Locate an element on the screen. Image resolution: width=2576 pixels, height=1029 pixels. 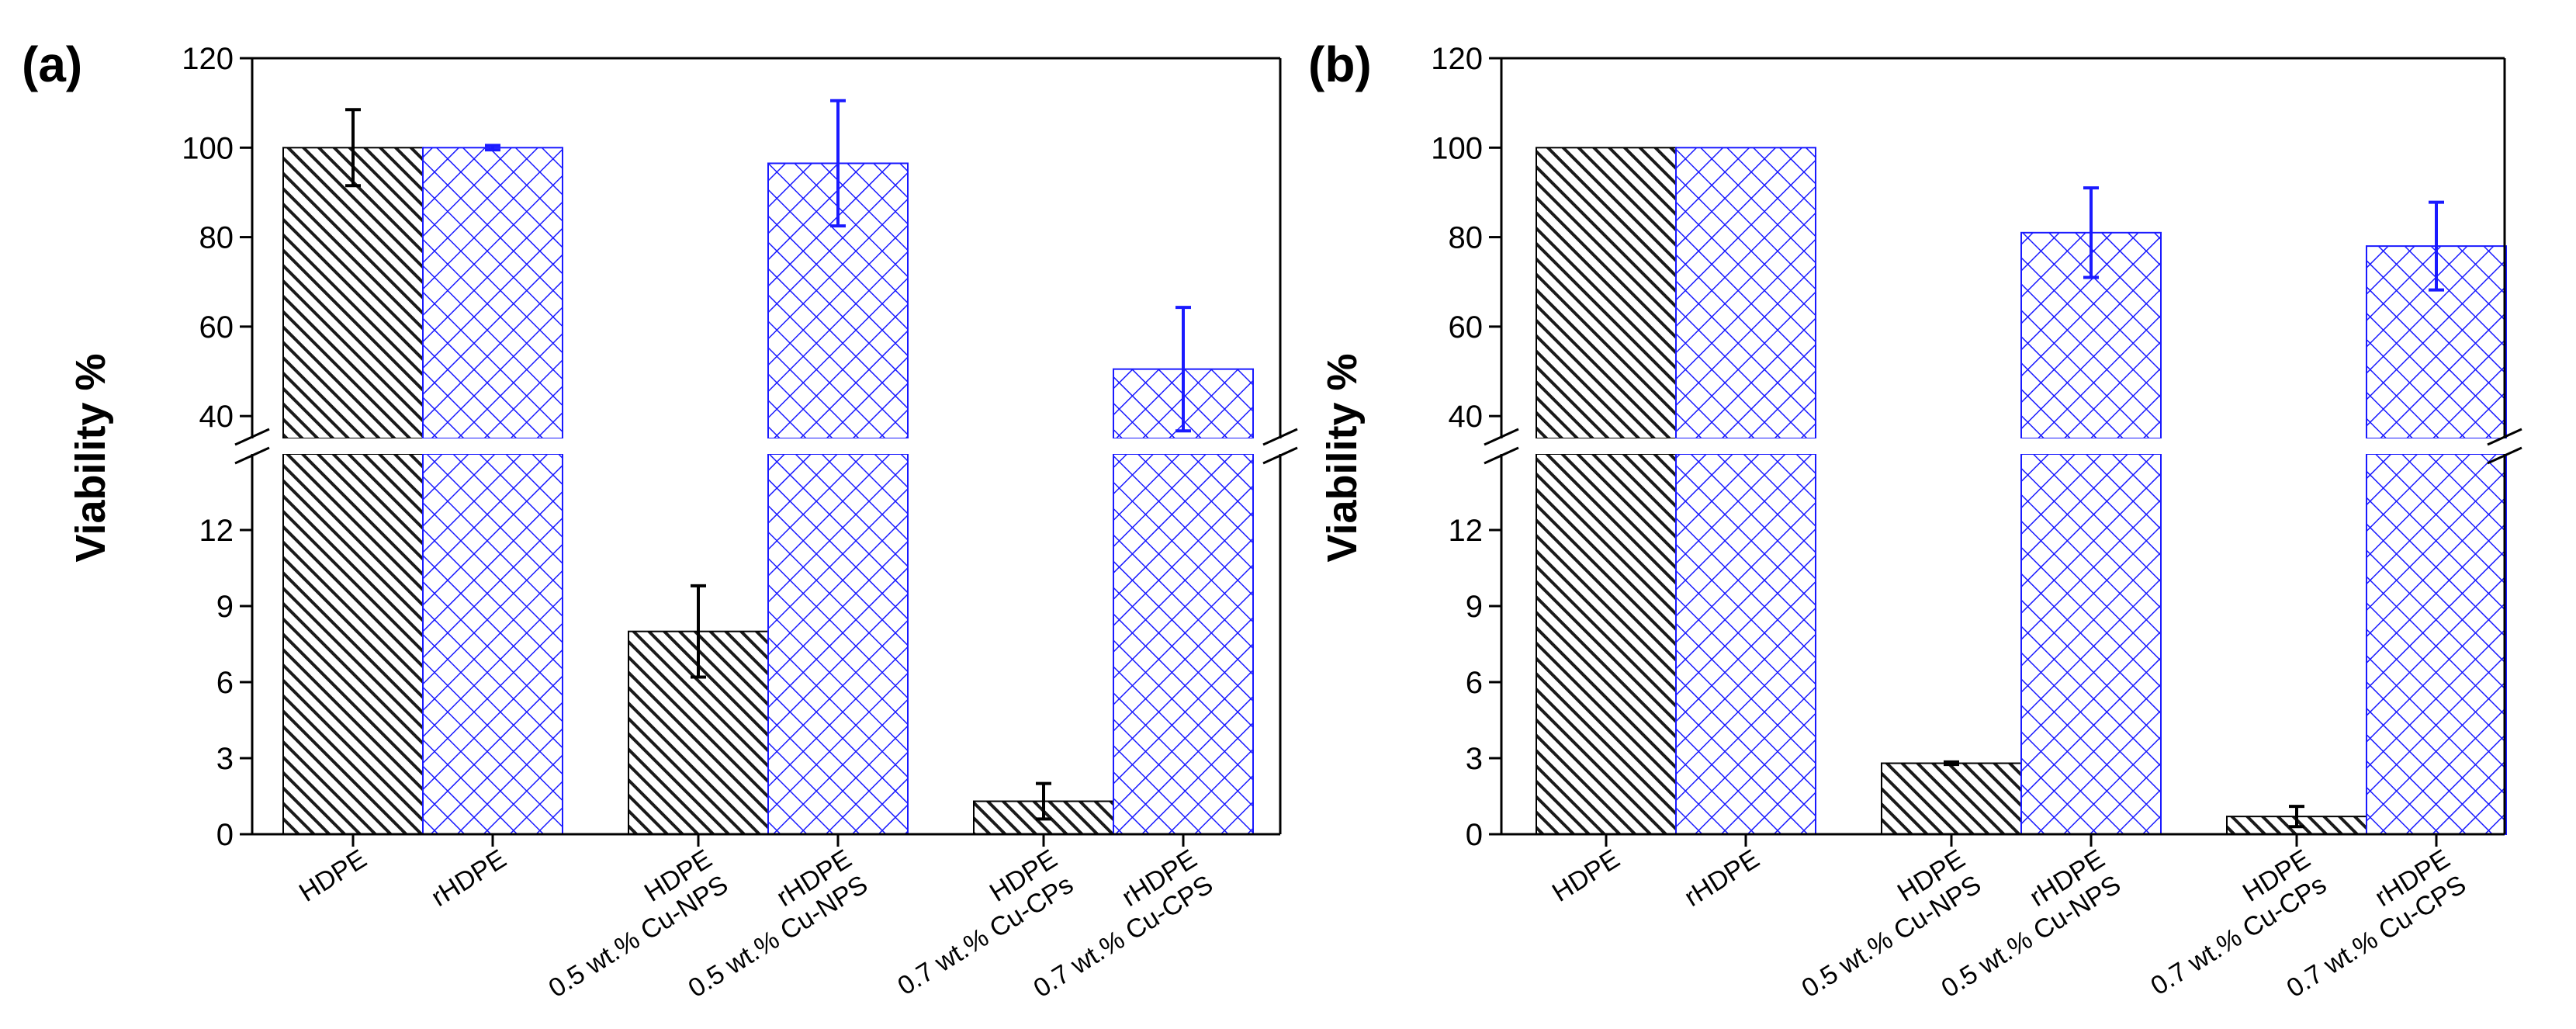
panel-label: (b) is located at coordinates (1340, 64).